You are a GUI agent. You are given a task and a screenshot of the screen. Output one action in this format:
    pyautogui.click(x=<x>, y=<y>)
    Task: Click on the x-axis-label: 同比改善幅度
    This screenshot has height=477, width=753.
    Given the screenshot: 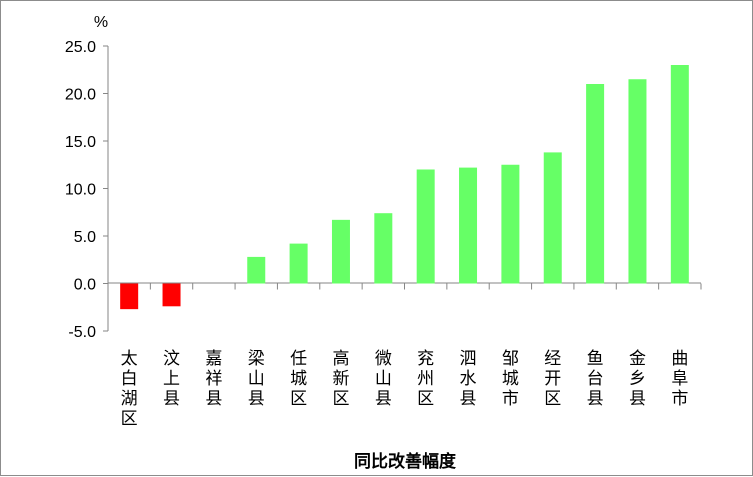 What is the action you would take?
    pyautogui.click(x=405, y=461)
    